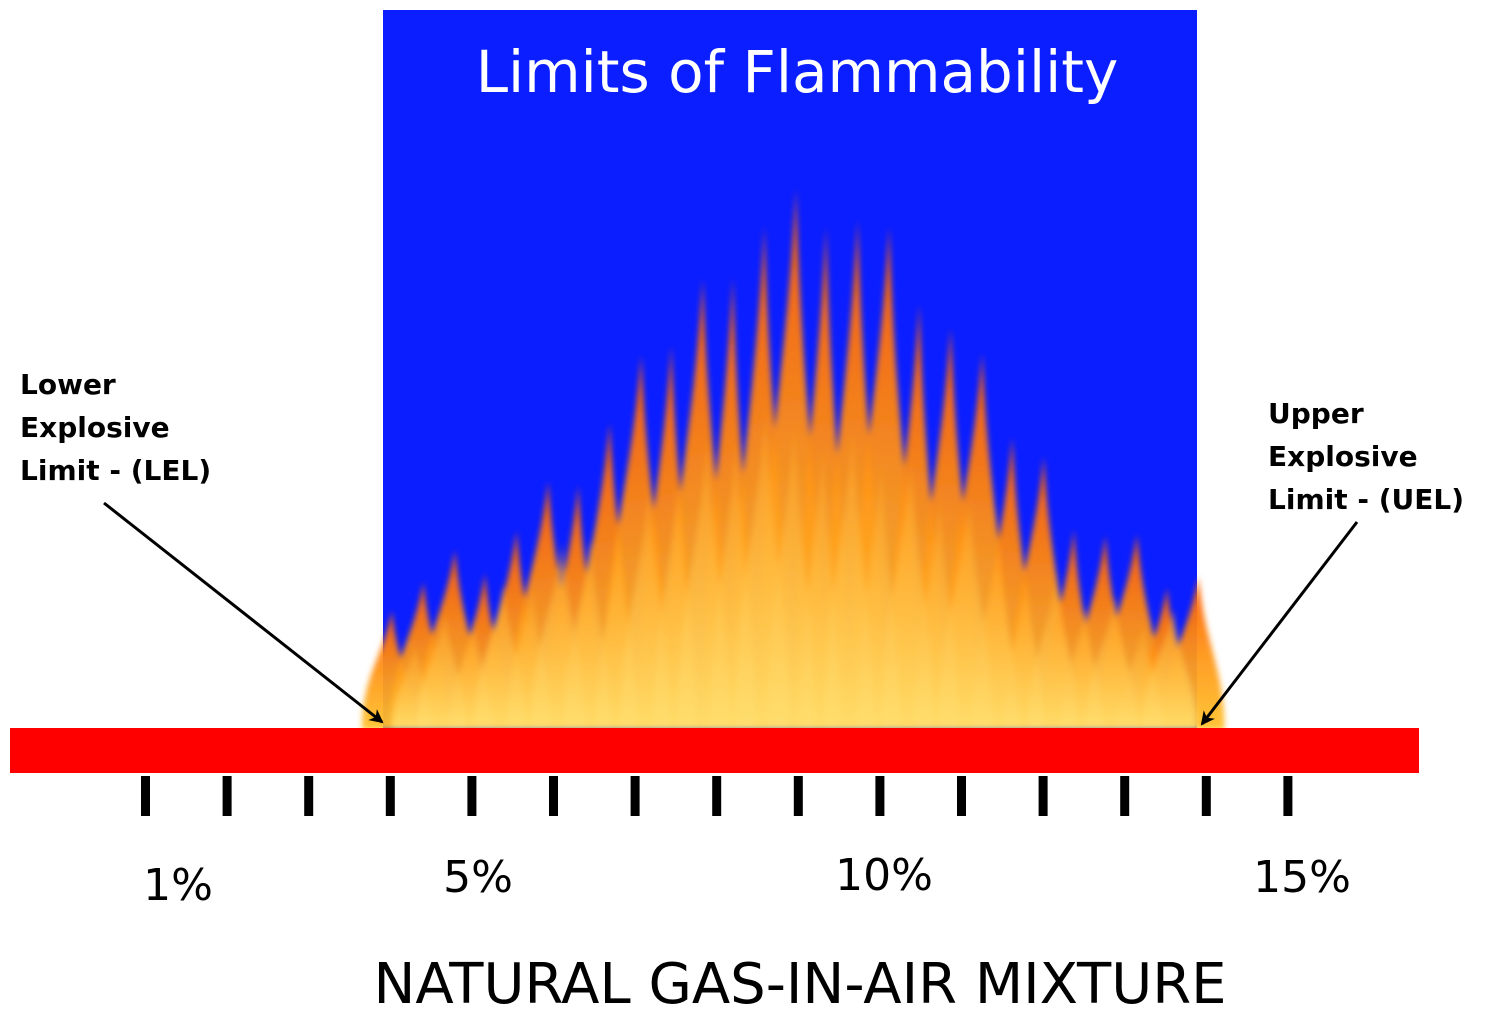  What do you see at coordinates (799, 981) in the screenshot?
I see `axis-title: NATURAL GAS-IN-AIR MIXTURE` at bounding box center [799, 981].